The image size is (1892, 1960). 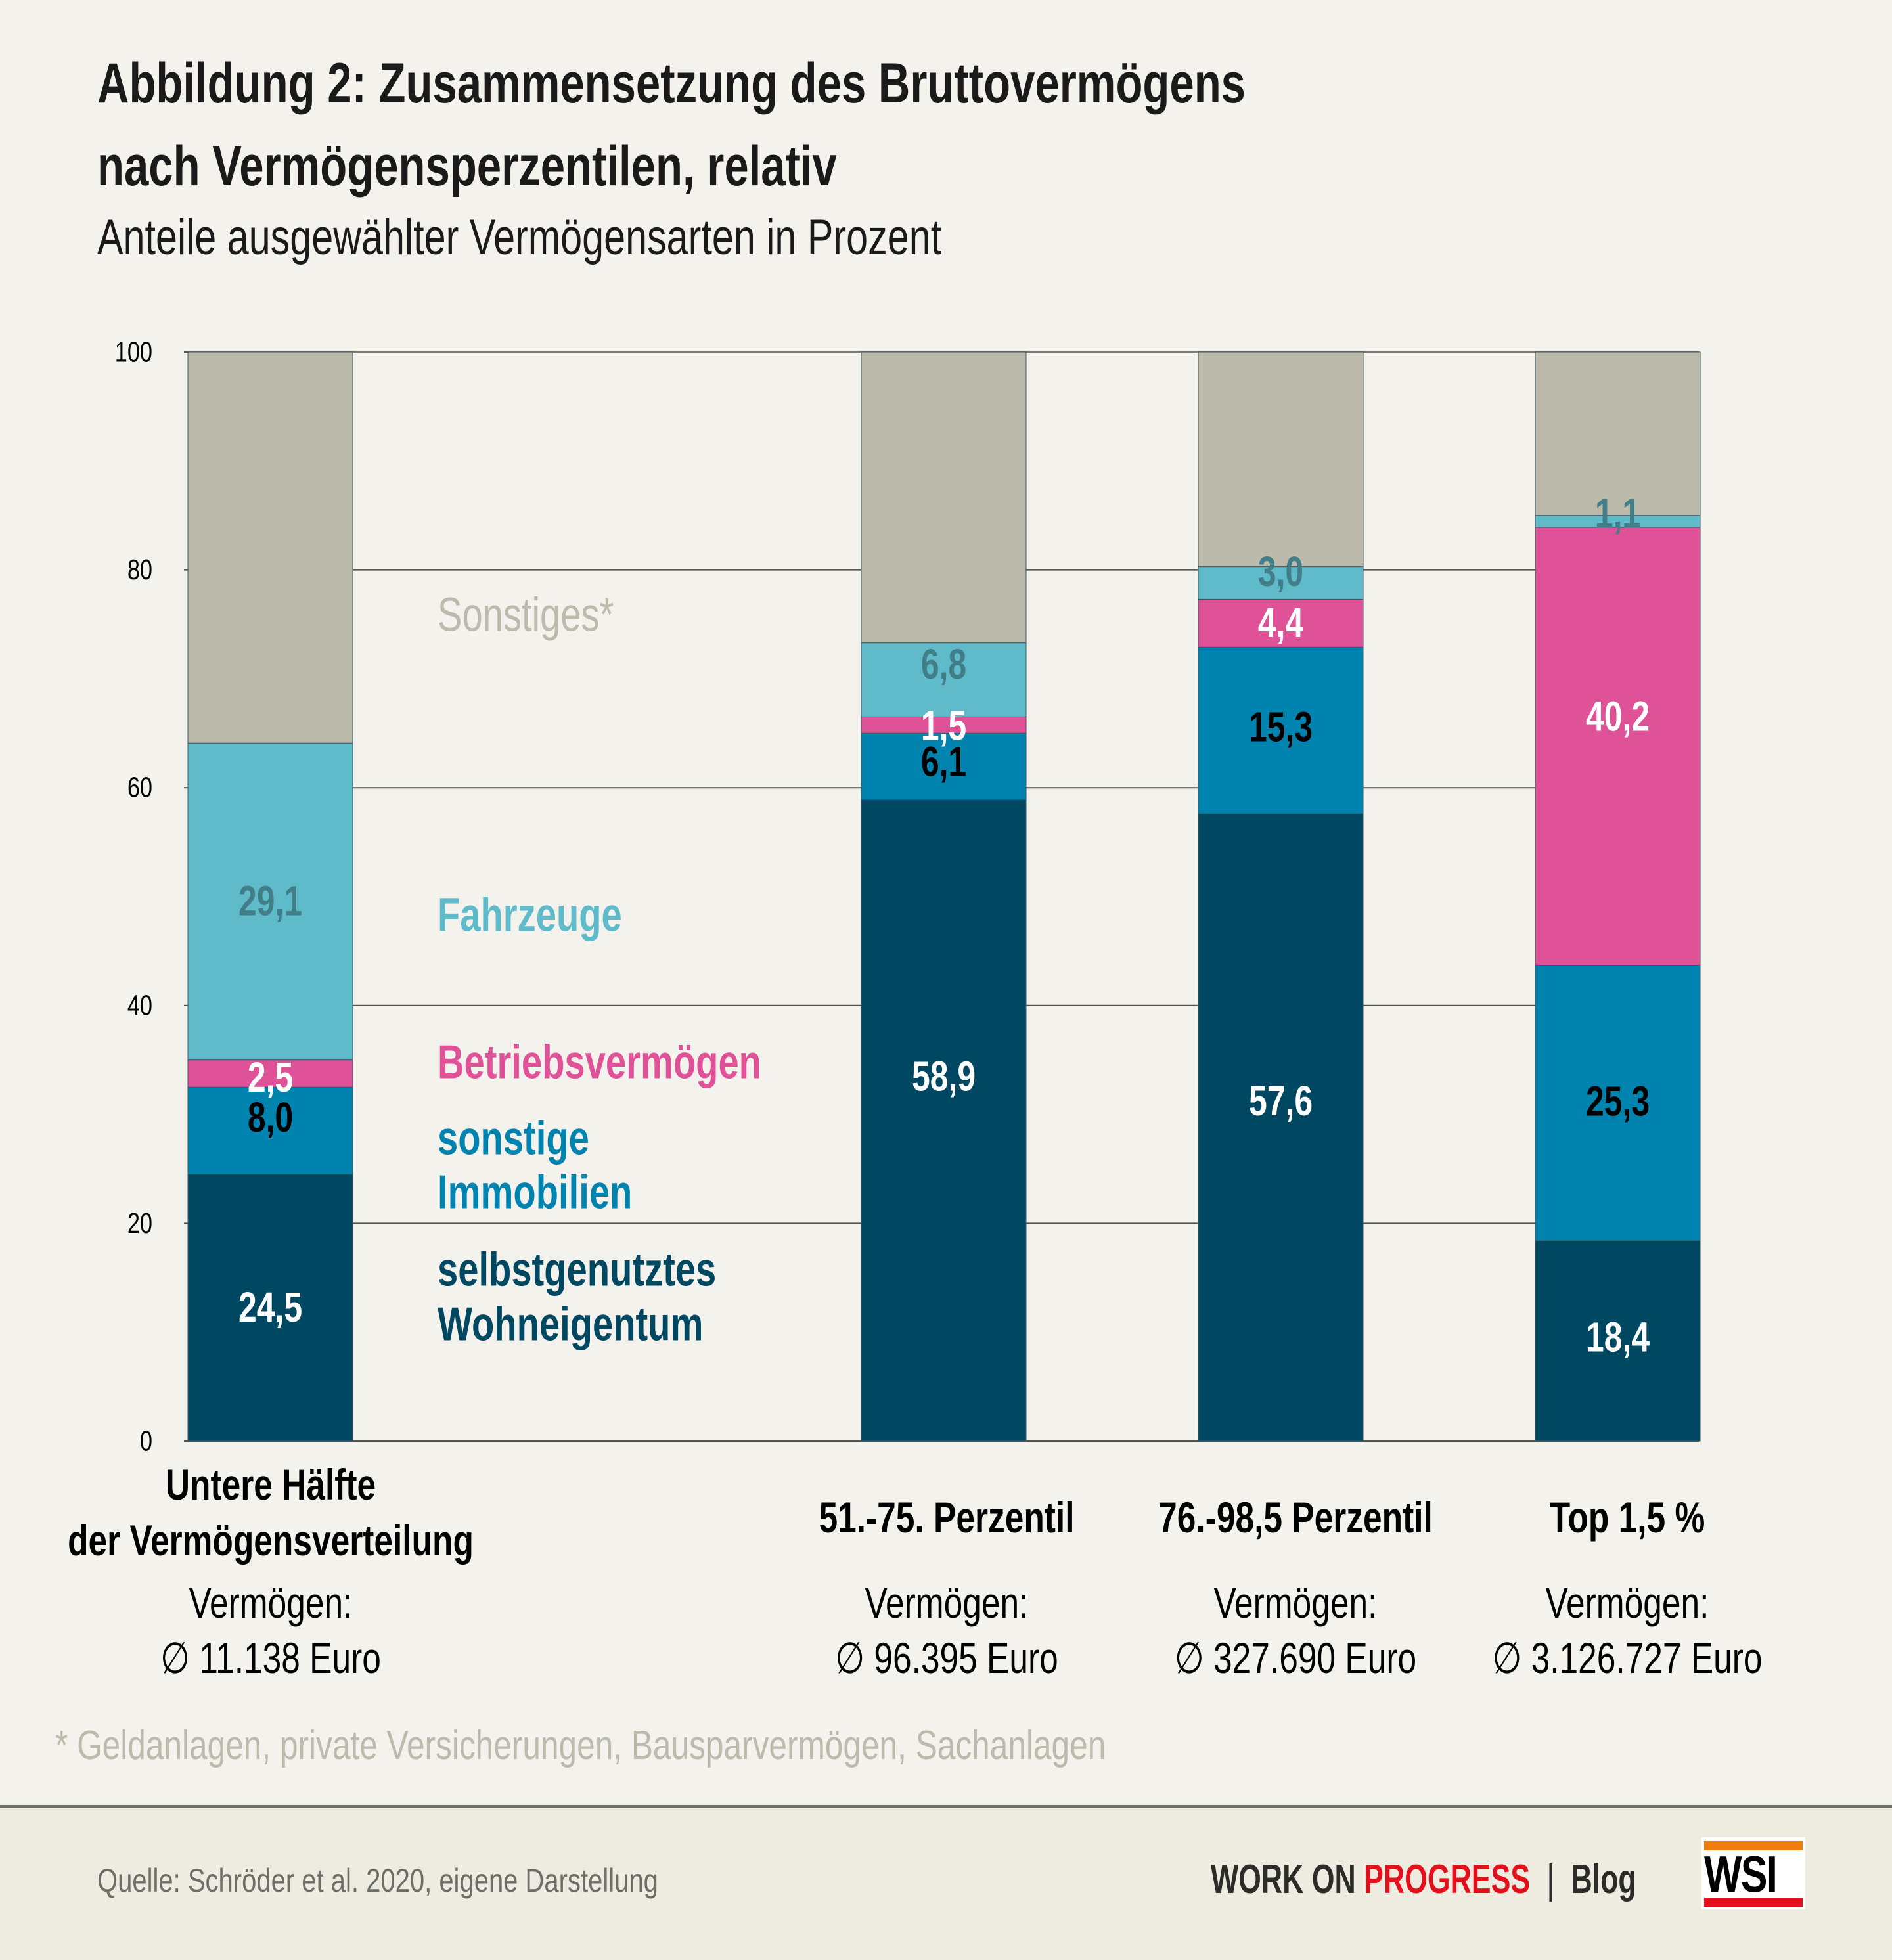 What do you see at coordinates (1627, 1658) in the screenshot?
I see `wealth-value: ∅ 3.126.727 Euro` at bounding box center [1627, 1658].